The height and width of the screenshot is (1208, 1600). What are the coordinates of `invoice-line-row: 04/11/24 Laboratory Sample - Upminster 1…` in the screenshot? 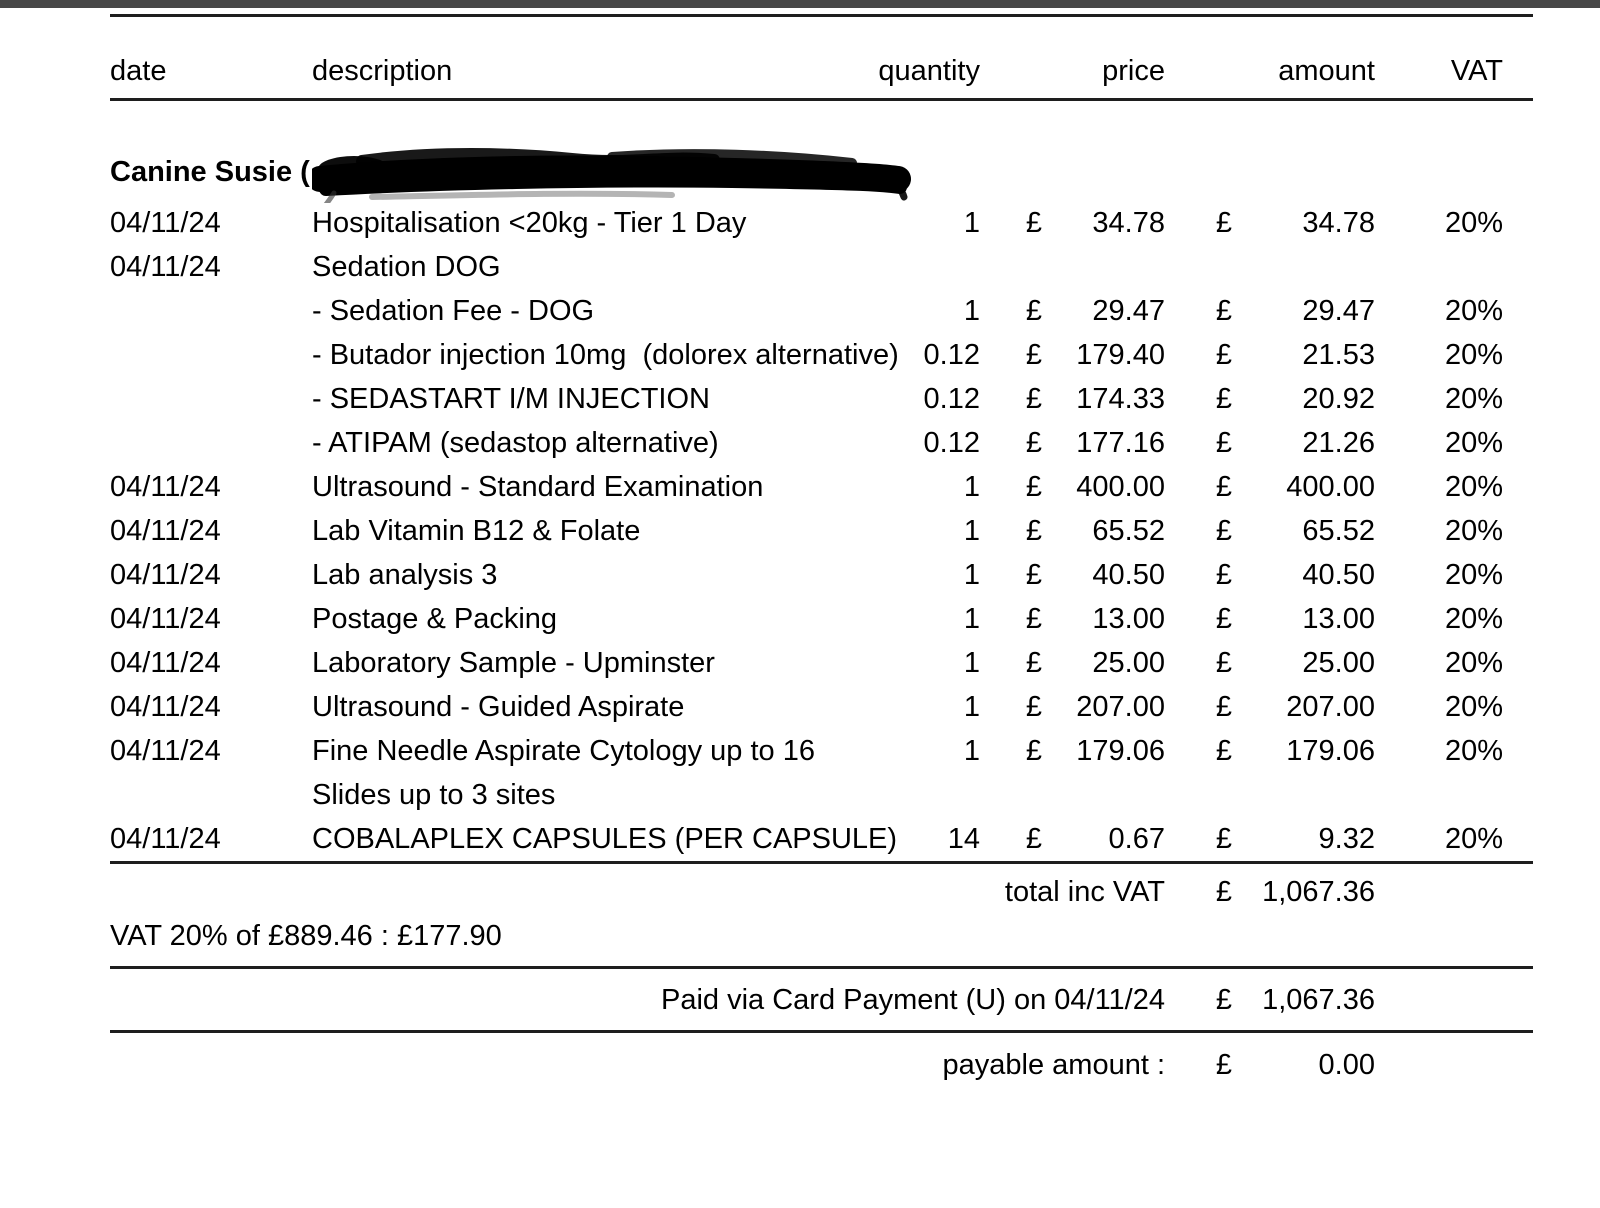 It's located at (821, 663).